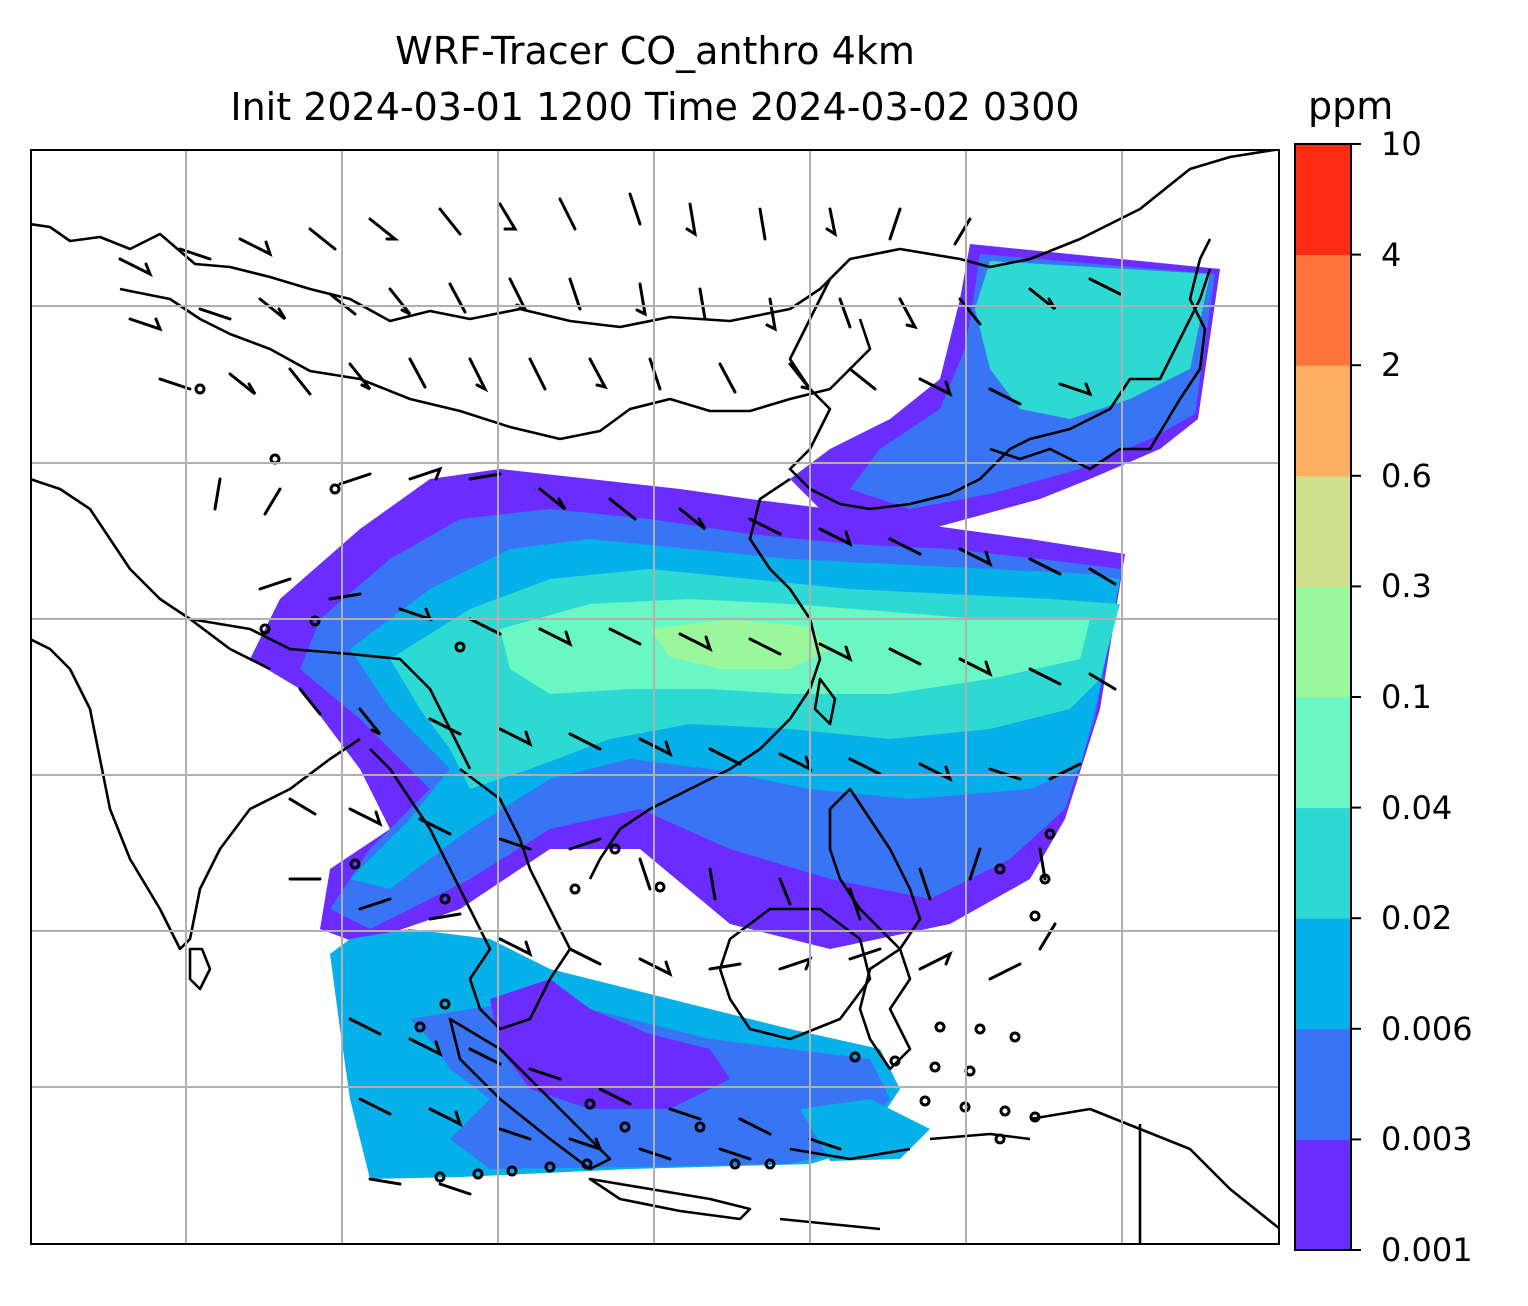  Describe the element at coordinates (1406, 697) in the screenshot. I see `colorbar-tick-label: 0.1` at that location.